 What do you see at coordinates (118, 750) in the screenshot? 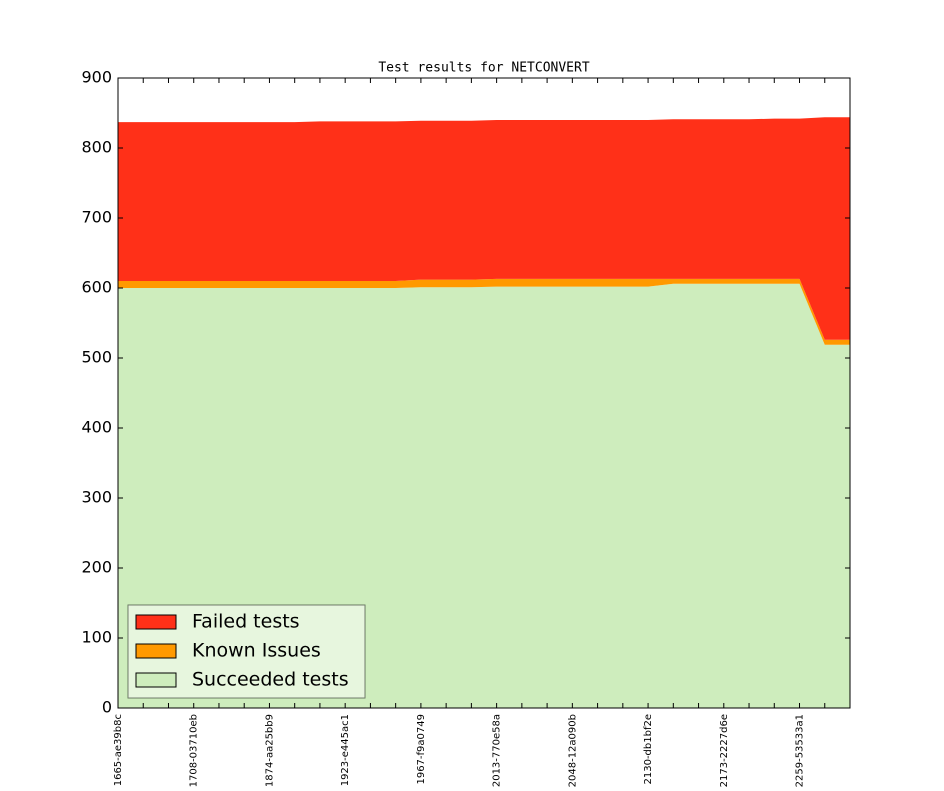
I see `x-tick-label: 1665-ae39b8c` at bounding box center [118, 750].